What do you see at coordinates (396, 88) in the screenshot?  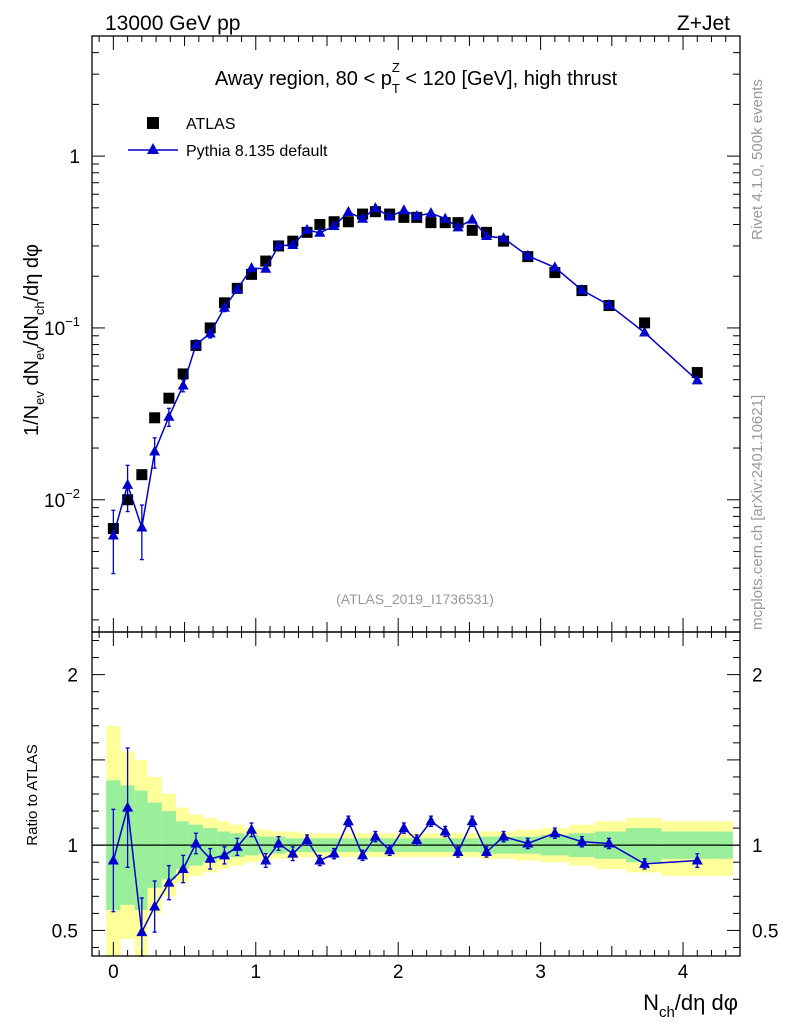 I see `title-subscript: T` at bounding box center [396, 88].